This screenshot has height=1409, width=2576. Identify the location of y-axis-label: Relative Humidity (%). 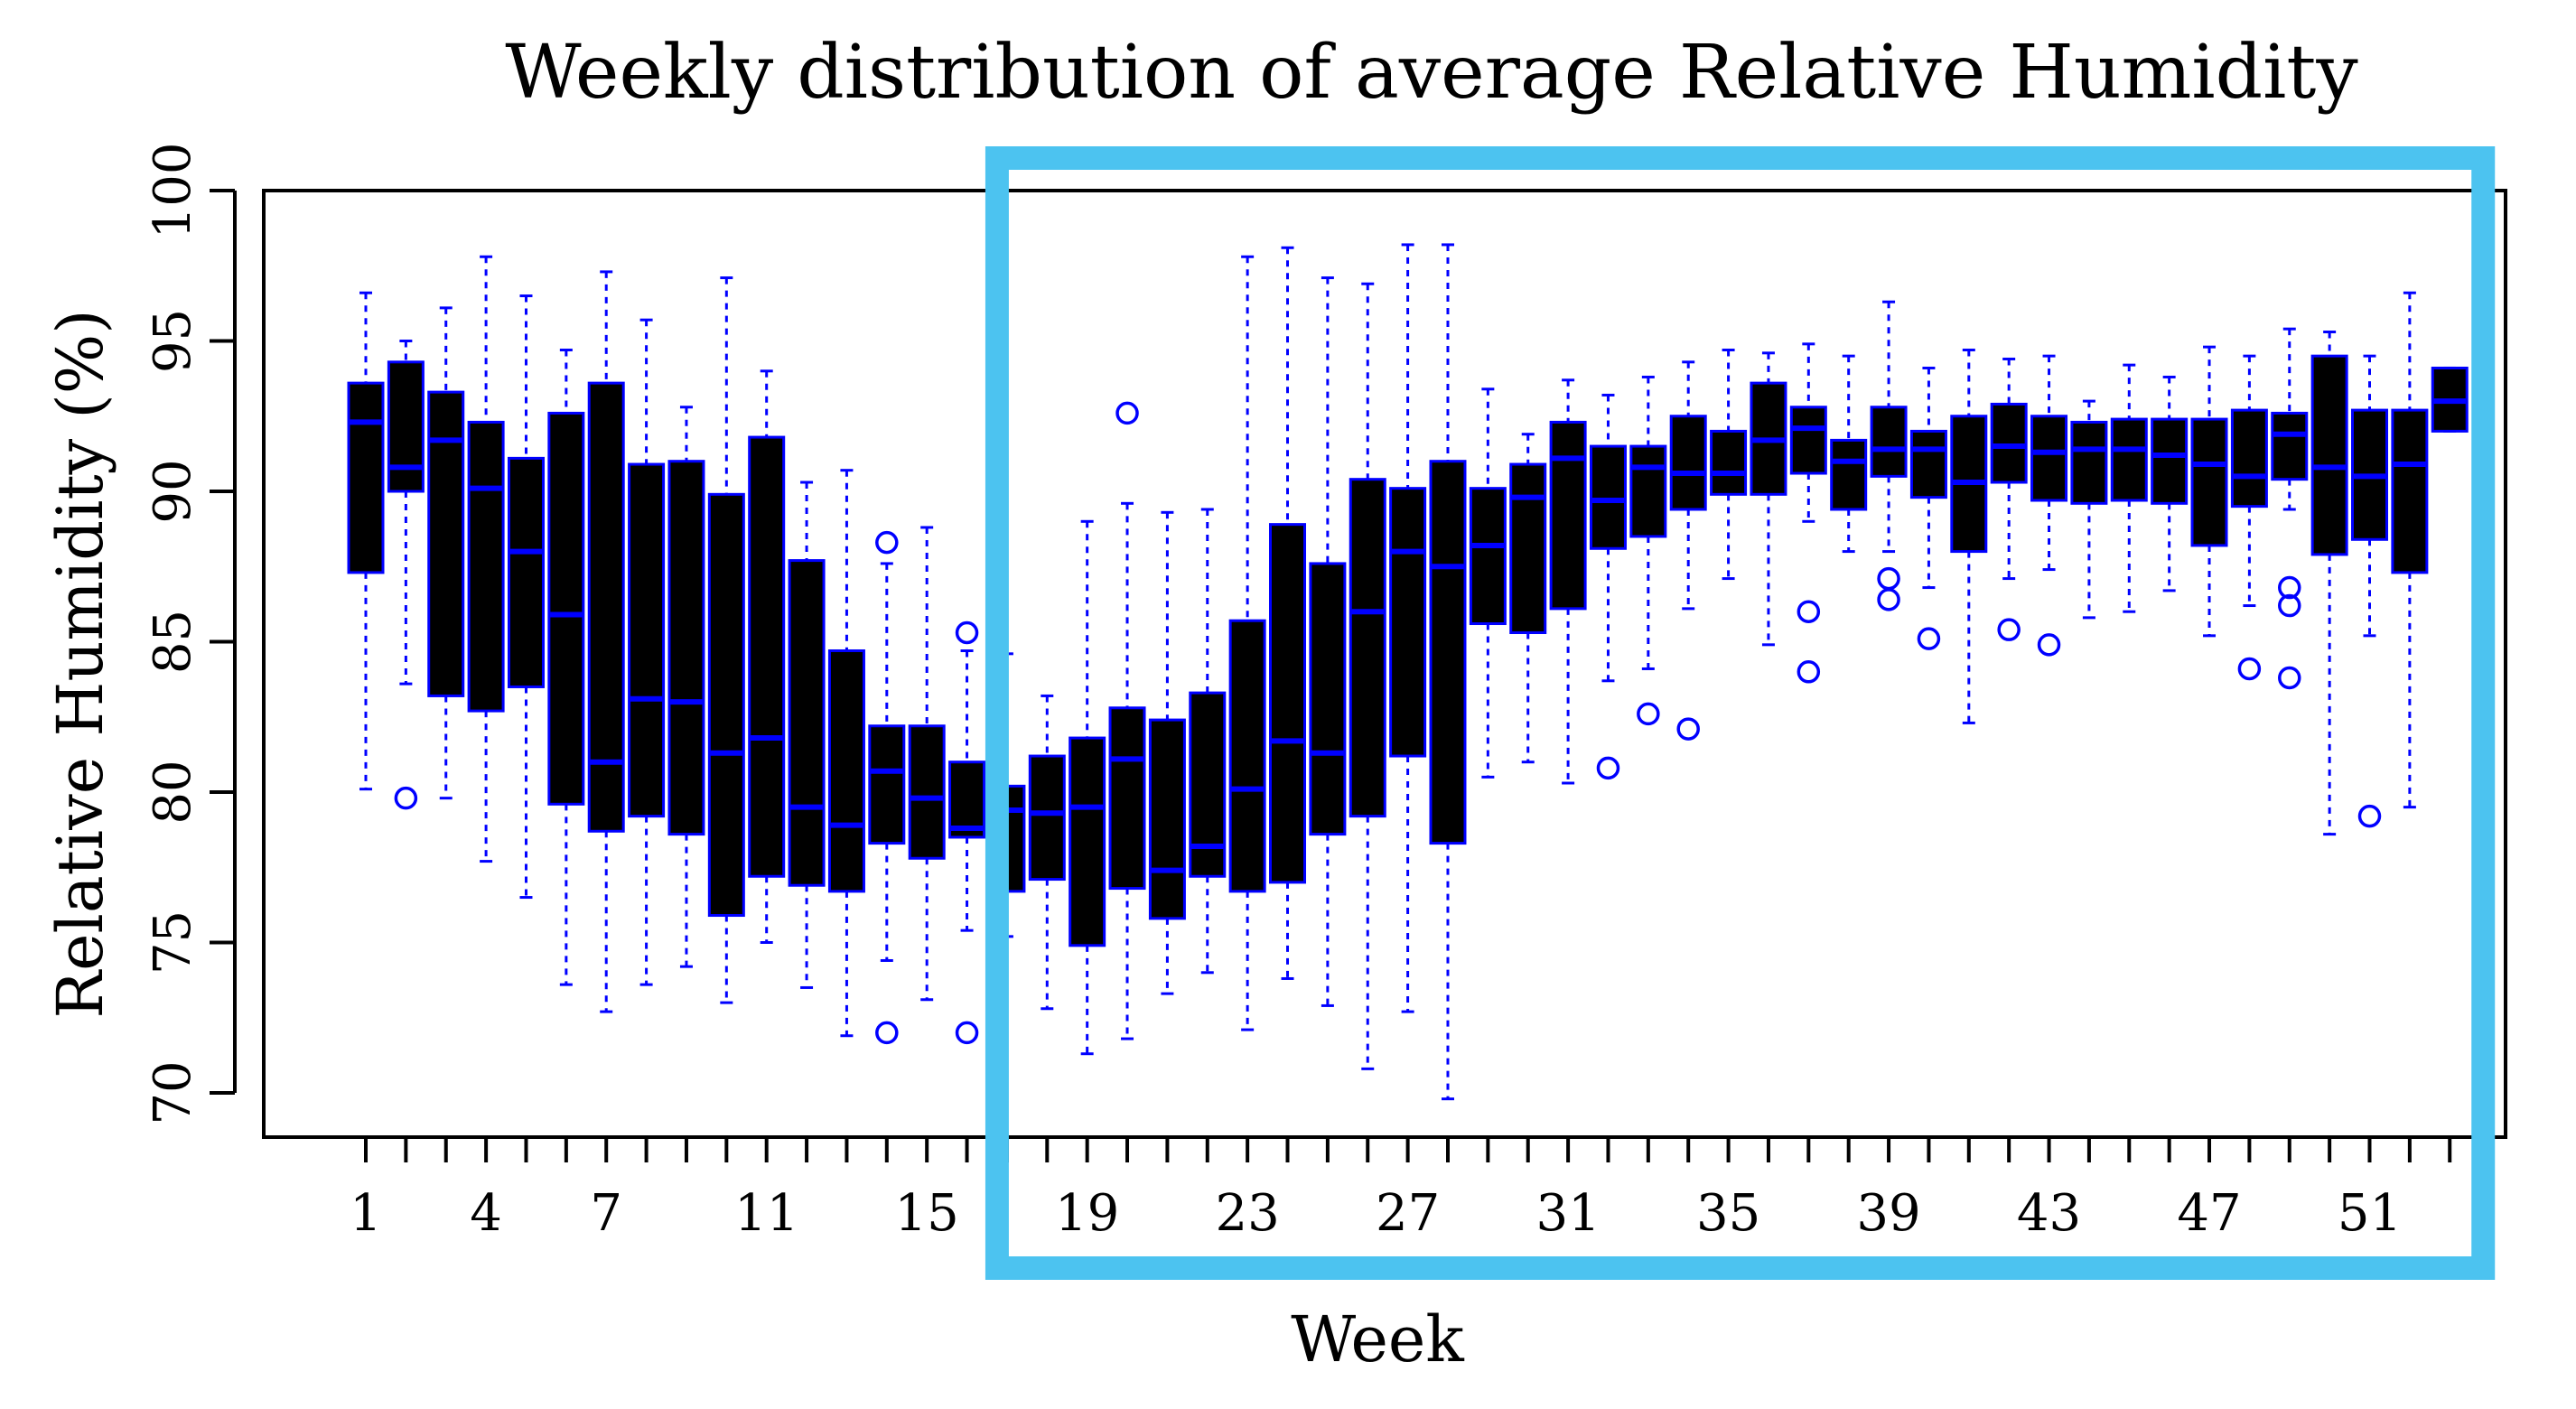
(80, 664).